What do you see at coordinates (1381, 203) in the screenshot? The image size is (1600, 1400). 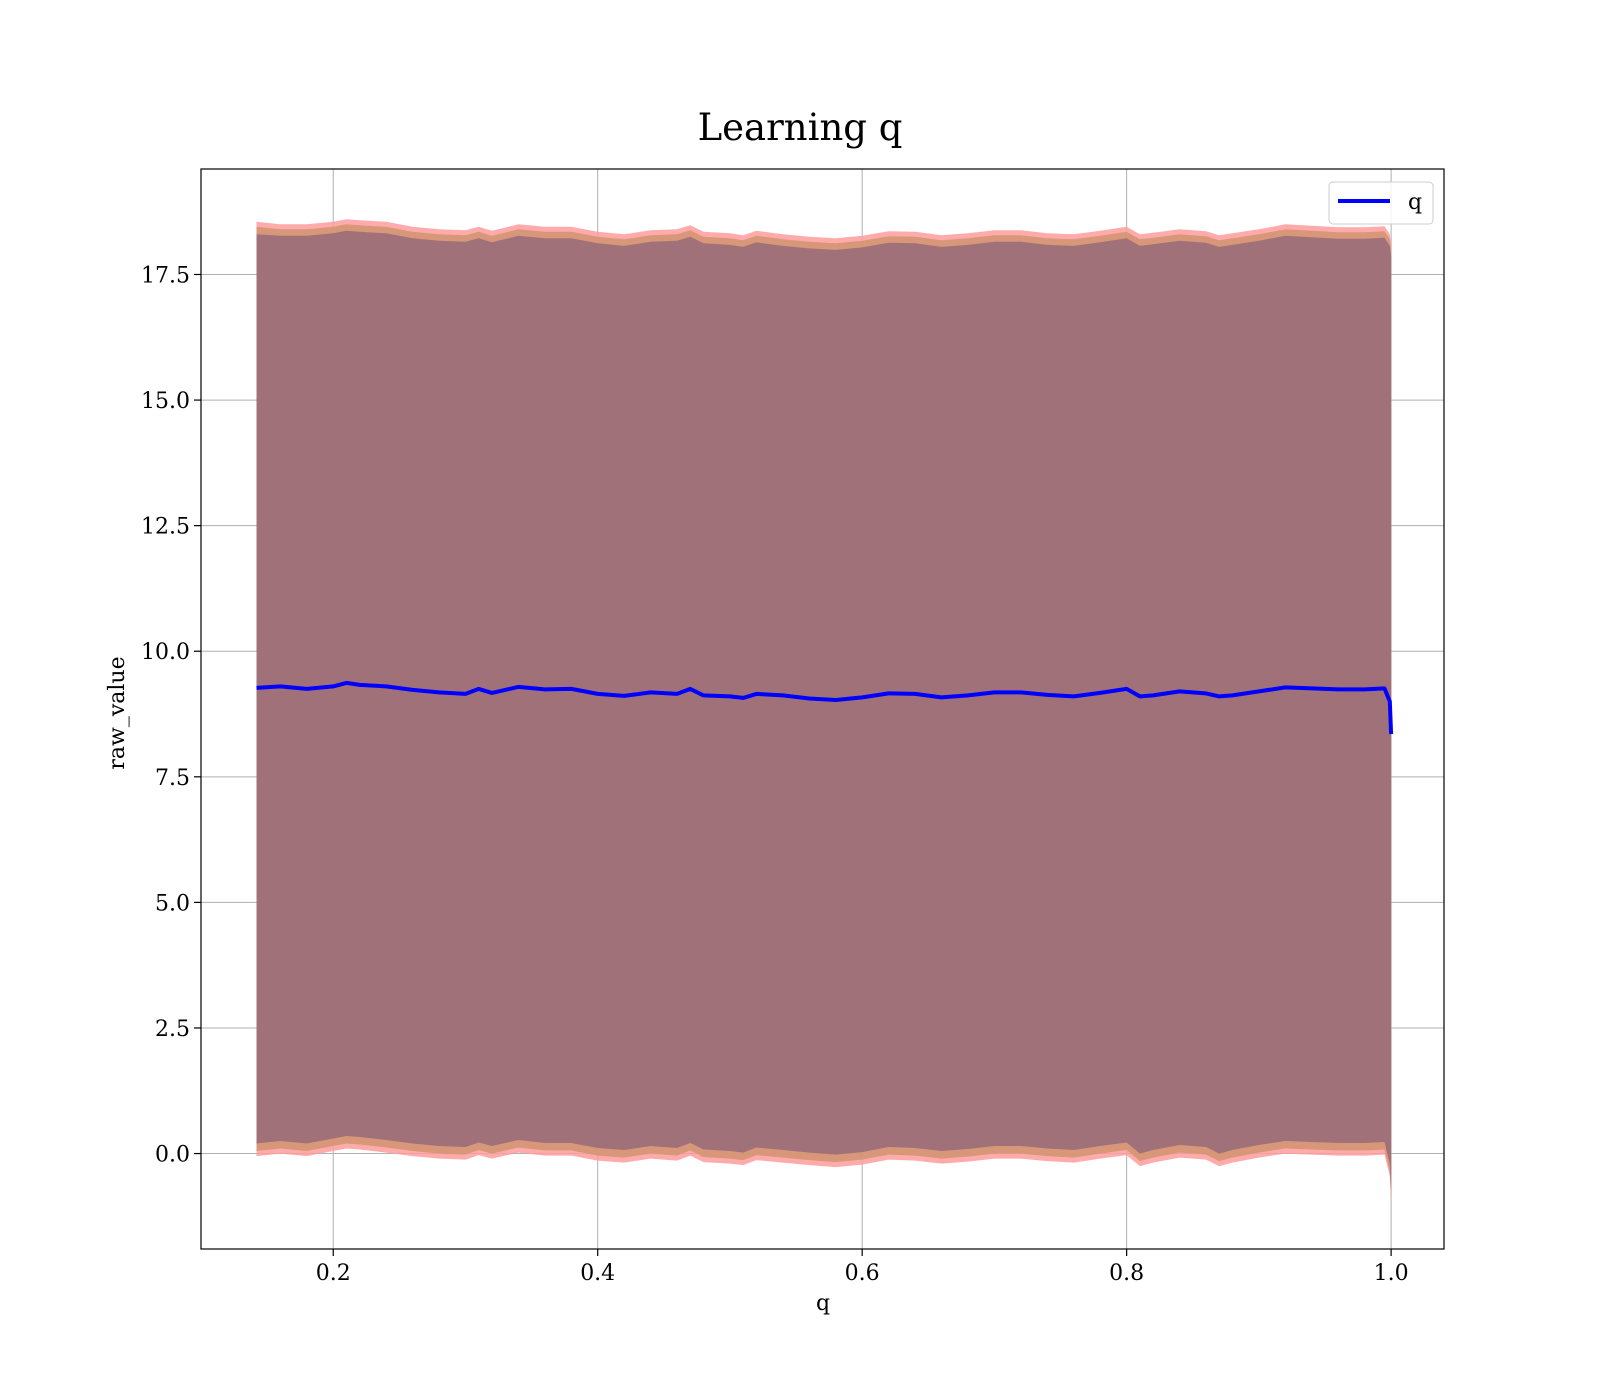 I see `legend: q` at bounding box center [1381, 203].